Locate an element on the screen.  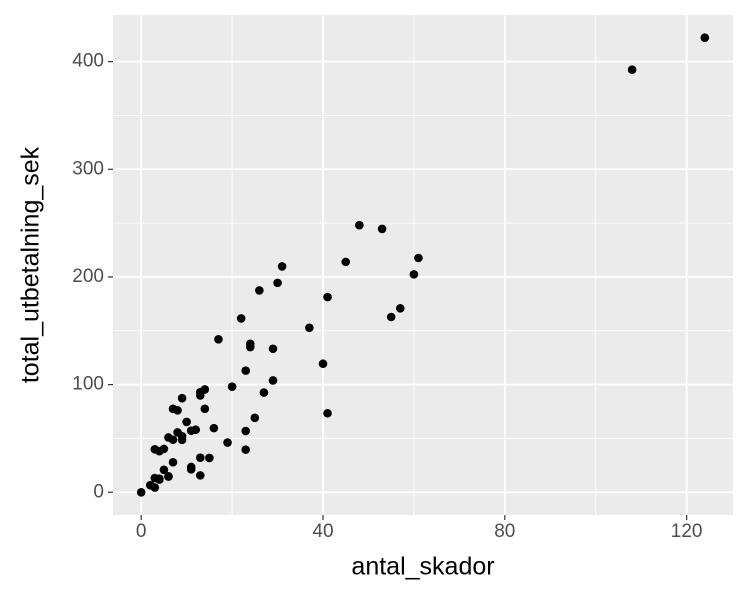
y-tick-label: 200 is located at coordinates (88, 276).